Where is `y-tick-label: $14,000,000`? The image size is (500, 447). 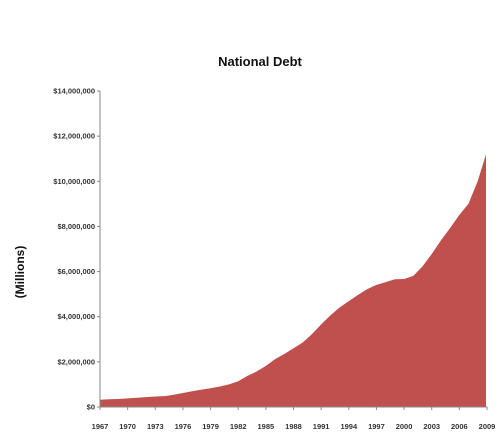
y-tick-label: $14,000,000 is located at coordinates (74, 91).